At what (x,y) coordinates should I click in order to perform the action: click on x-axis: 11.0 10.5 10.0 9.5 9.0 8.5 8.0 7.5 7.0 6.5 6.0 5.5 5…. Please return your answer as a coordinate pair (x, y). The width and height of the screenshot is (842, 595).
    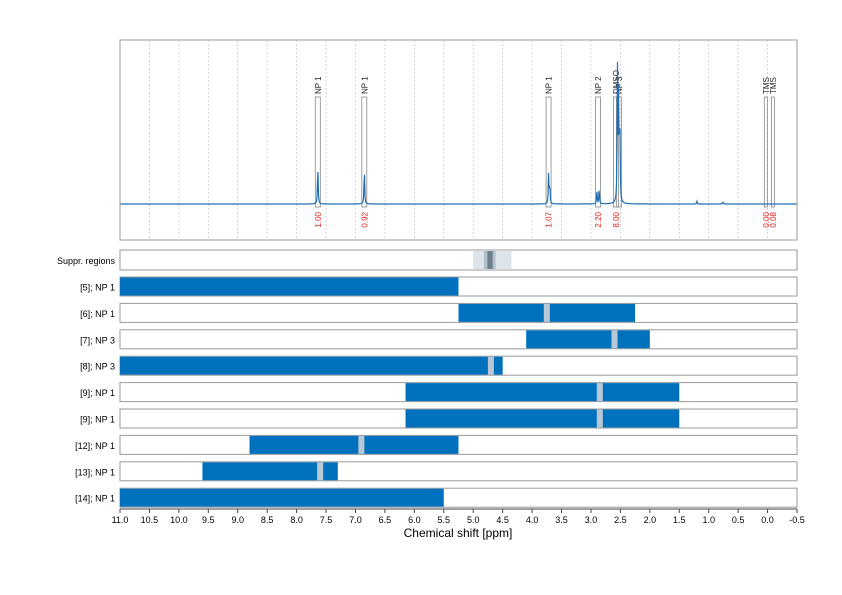
    Looking at the image, I should click on (458, 516).